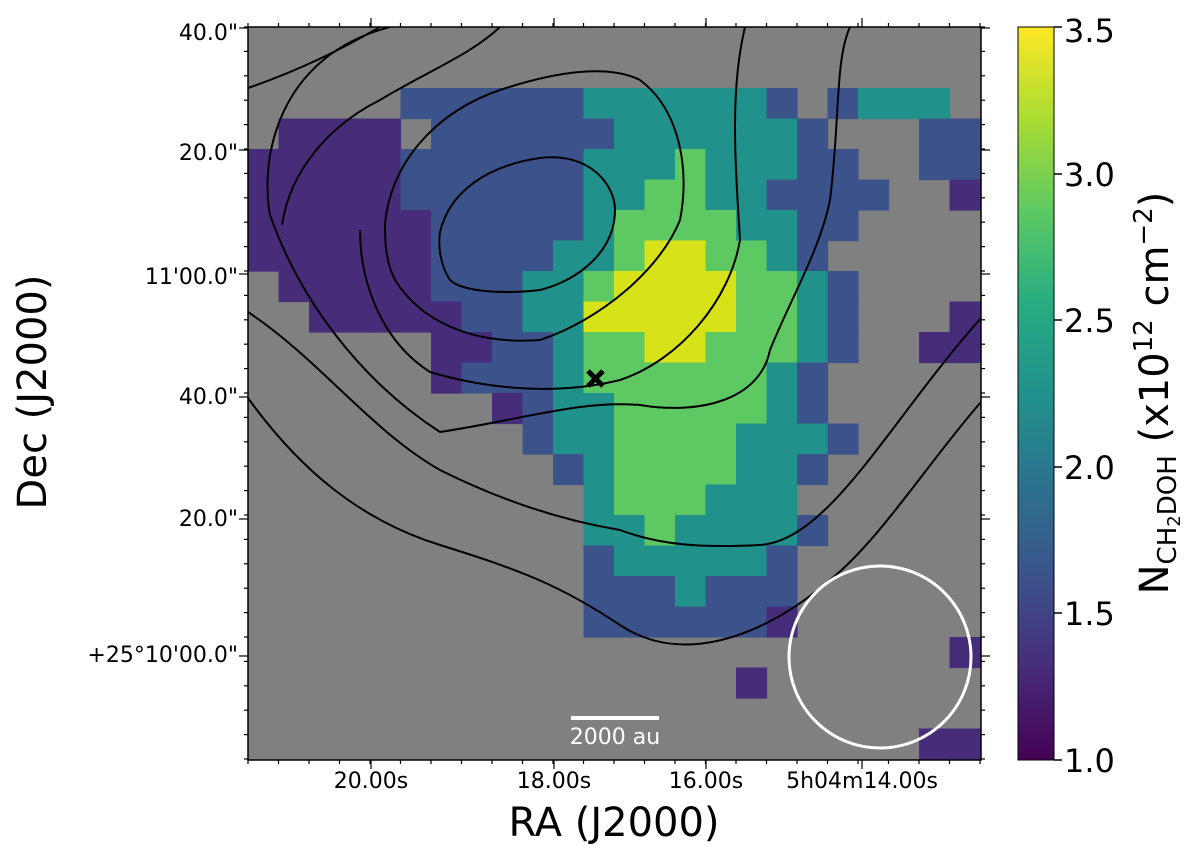 The width and height of the screenshot is (1200, 855). What do you see at coordinates (1157, 393) in the screenshot?
I see `colorbar-label: NCH2DOH (x1012 cm−2)` at bounding box center [1157, 393].